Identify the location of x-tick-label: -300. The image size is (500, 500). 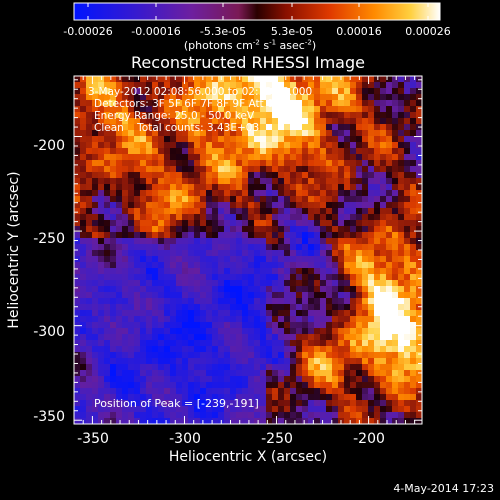
(185, 439).